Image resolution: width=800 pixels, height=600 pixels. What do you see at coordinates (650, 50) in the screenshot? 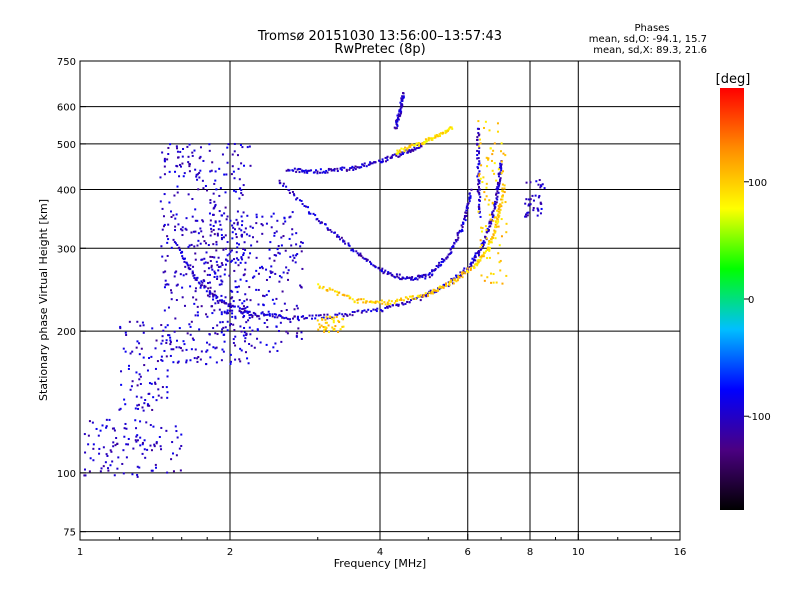
I see `phase-box-line-x: mean, sd,X: 89.3, 21.6` at bounding box center [650, 50].